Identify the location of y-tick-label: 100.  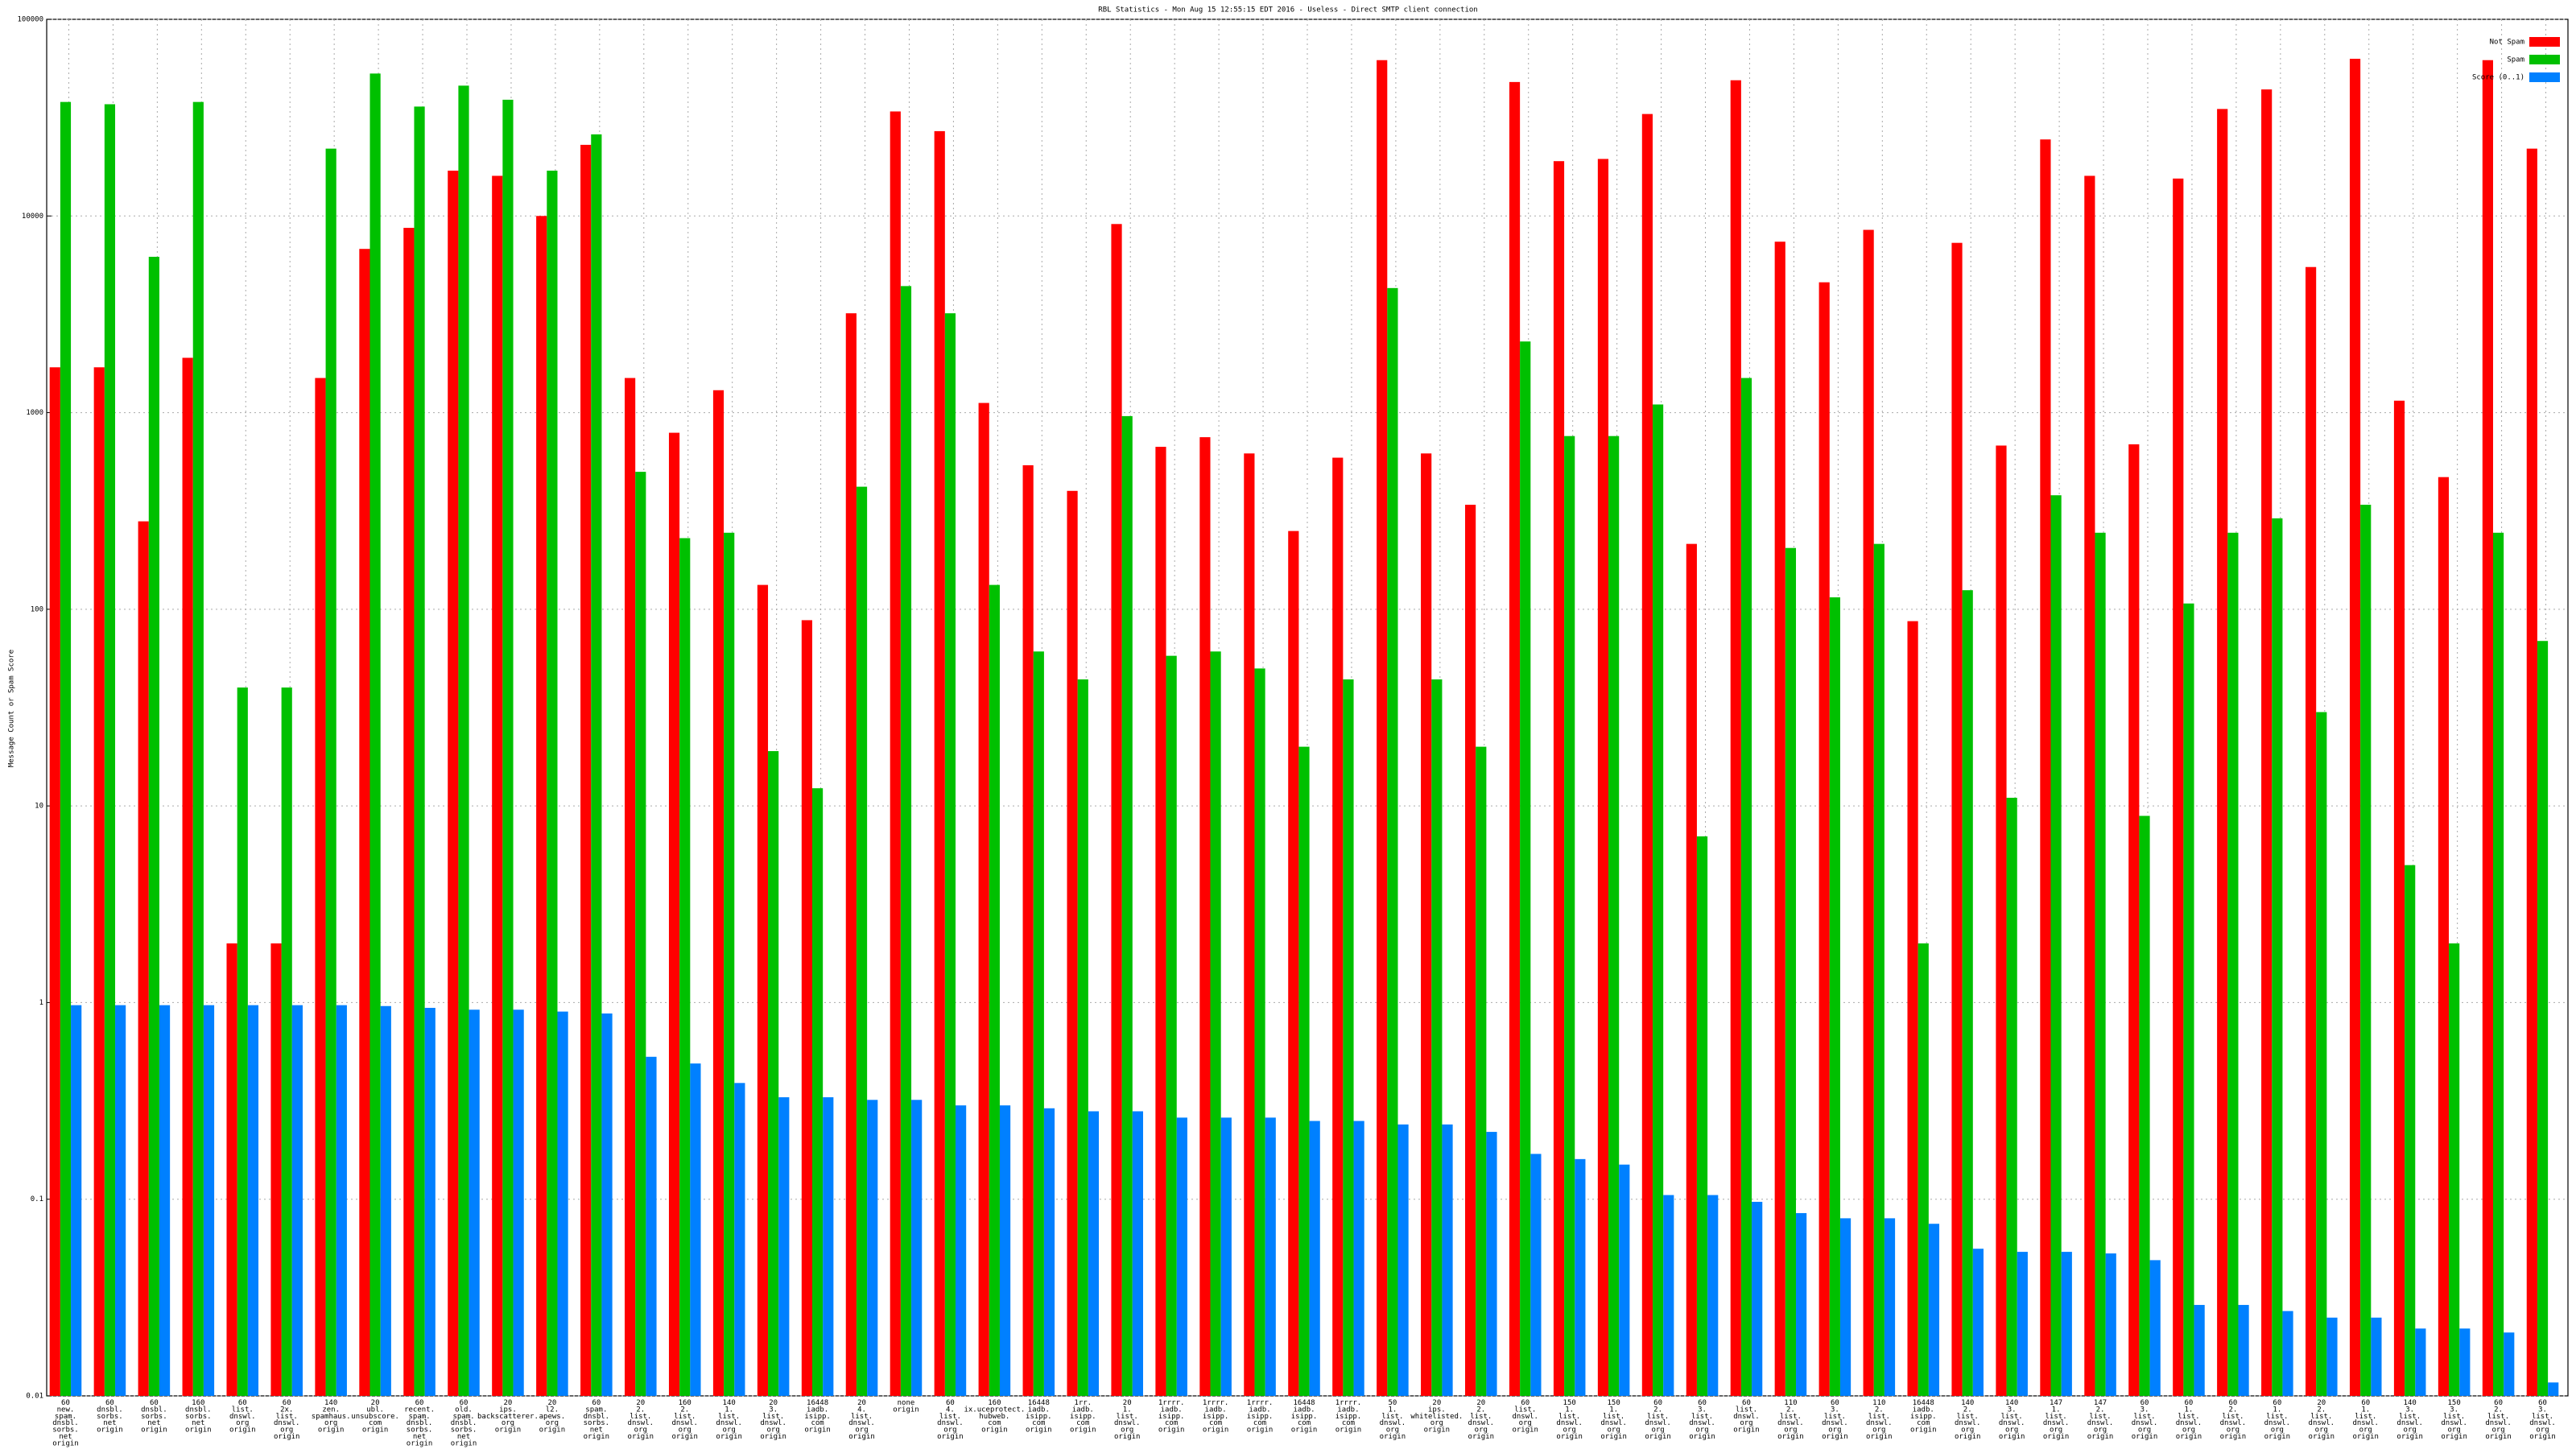
(37, 609).